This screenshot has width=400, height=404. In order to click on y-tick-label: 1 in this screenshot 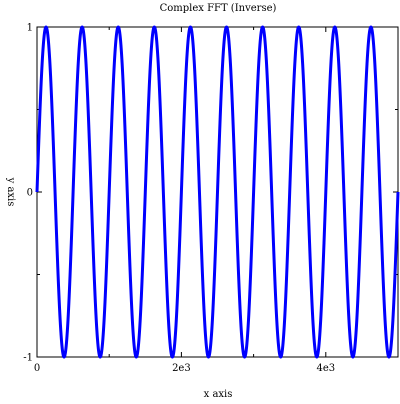, I will do `click(30, 28)`.